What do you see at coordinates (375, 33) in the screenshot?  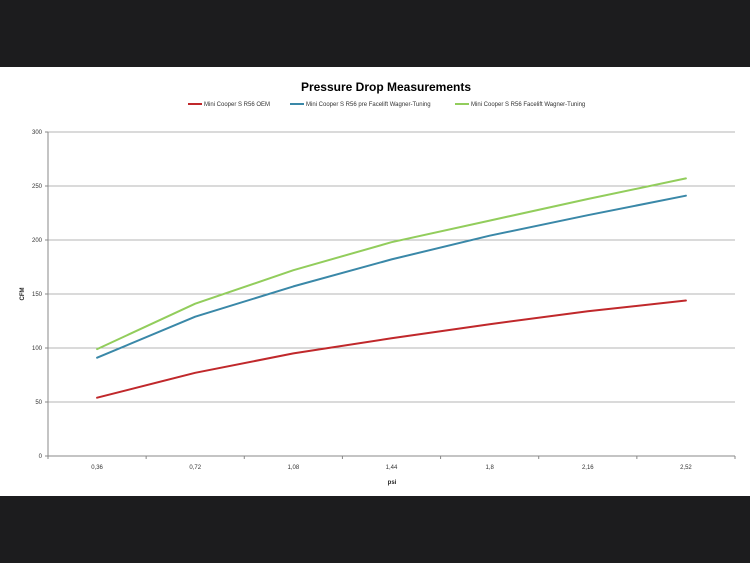 I see `top-letterbox-band` at bounding box center [375, 33].